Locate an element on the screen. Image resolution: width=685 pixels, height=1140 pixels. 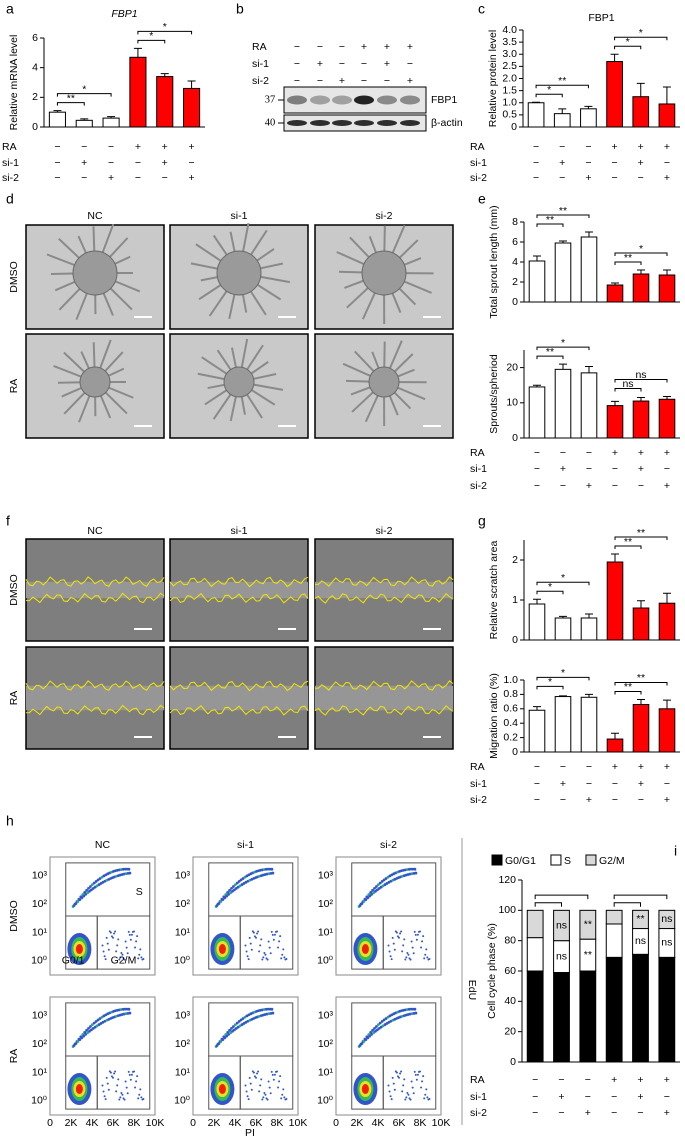
y-tick-label: 3.0 is located at coordinates (509, 54).